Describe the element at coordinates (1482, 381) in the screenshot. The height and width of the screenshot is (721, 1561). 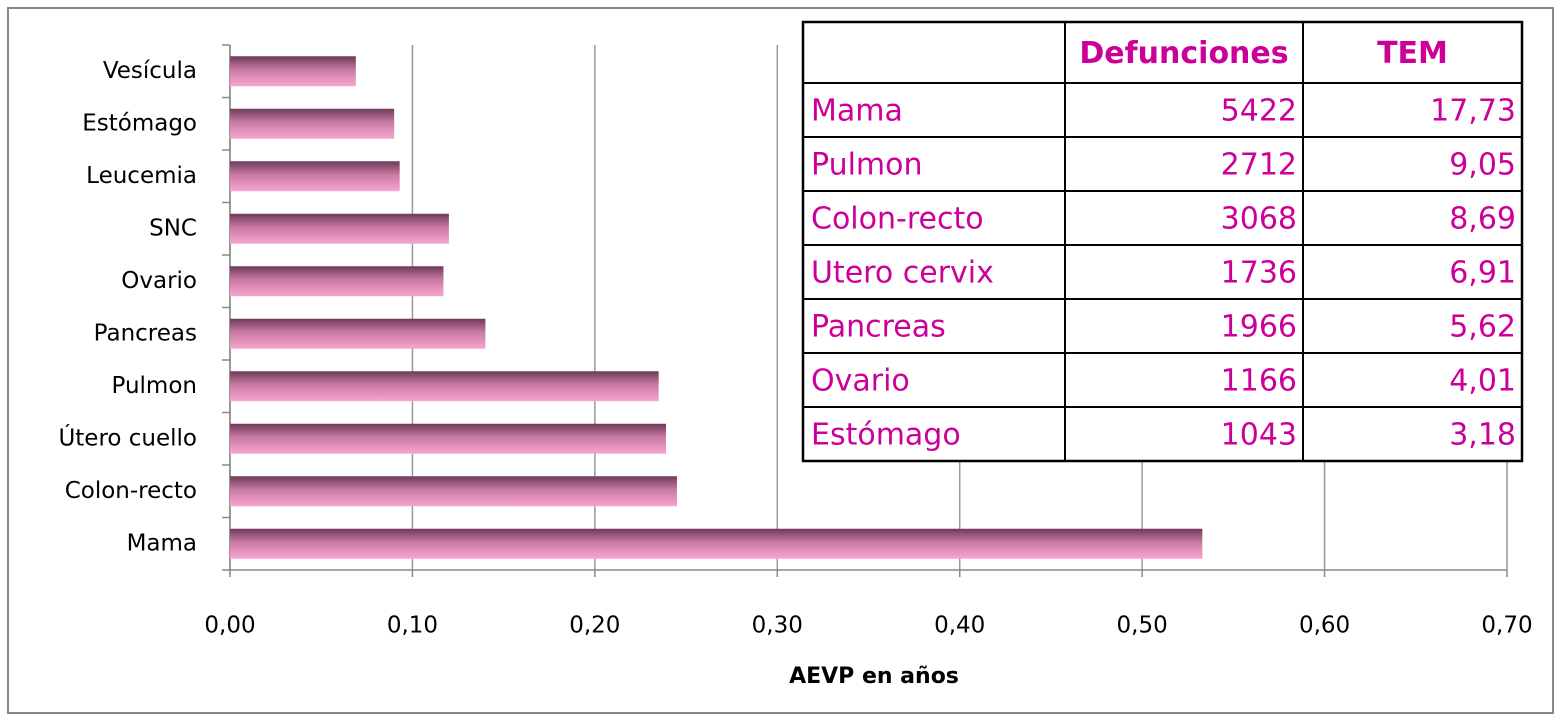
I see `table-cell: 4,01` at that location.